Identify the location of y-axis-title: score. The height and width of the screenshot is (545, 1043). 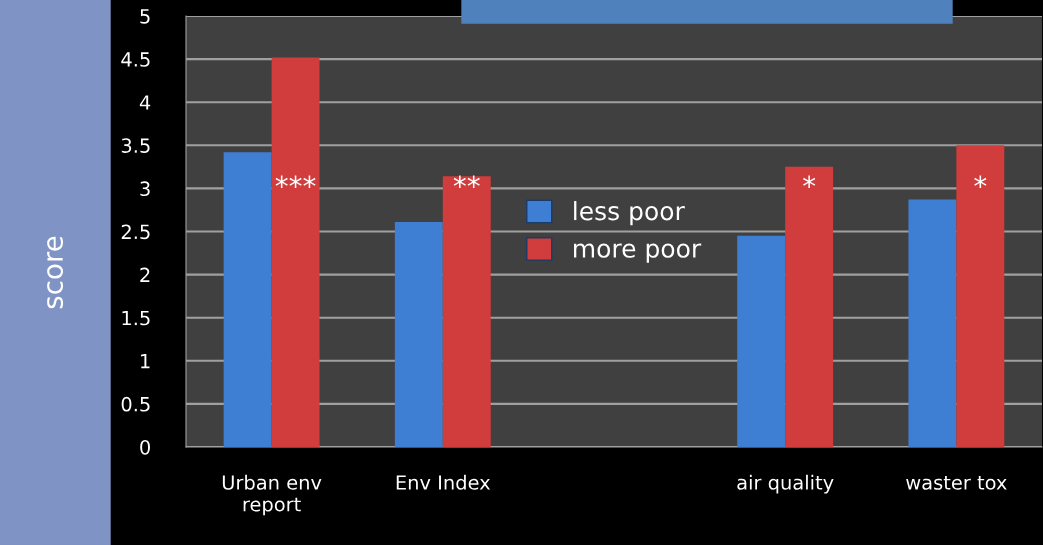
(55, 272).